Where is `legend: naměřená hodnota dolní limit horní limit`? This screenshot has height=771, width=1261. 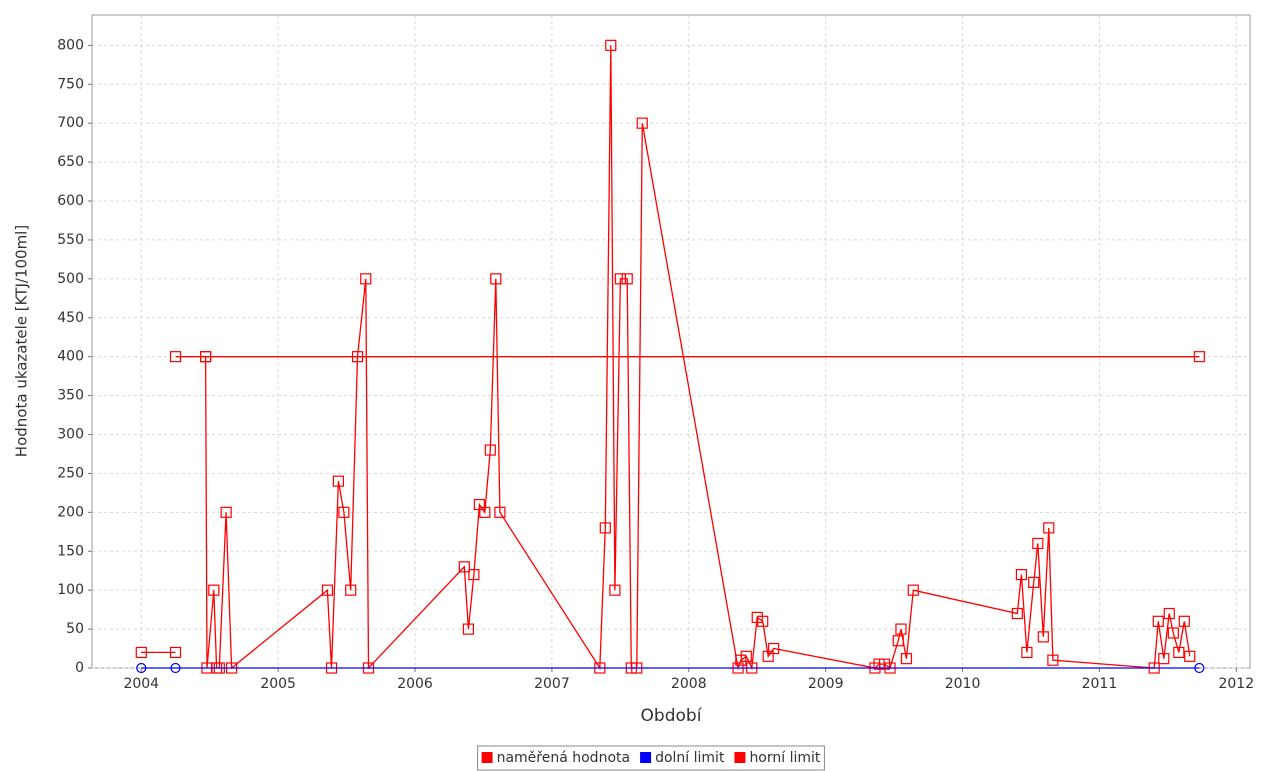 legend: naměřená hodnota dolní limit horní limit is located at coordinates (651, 758).